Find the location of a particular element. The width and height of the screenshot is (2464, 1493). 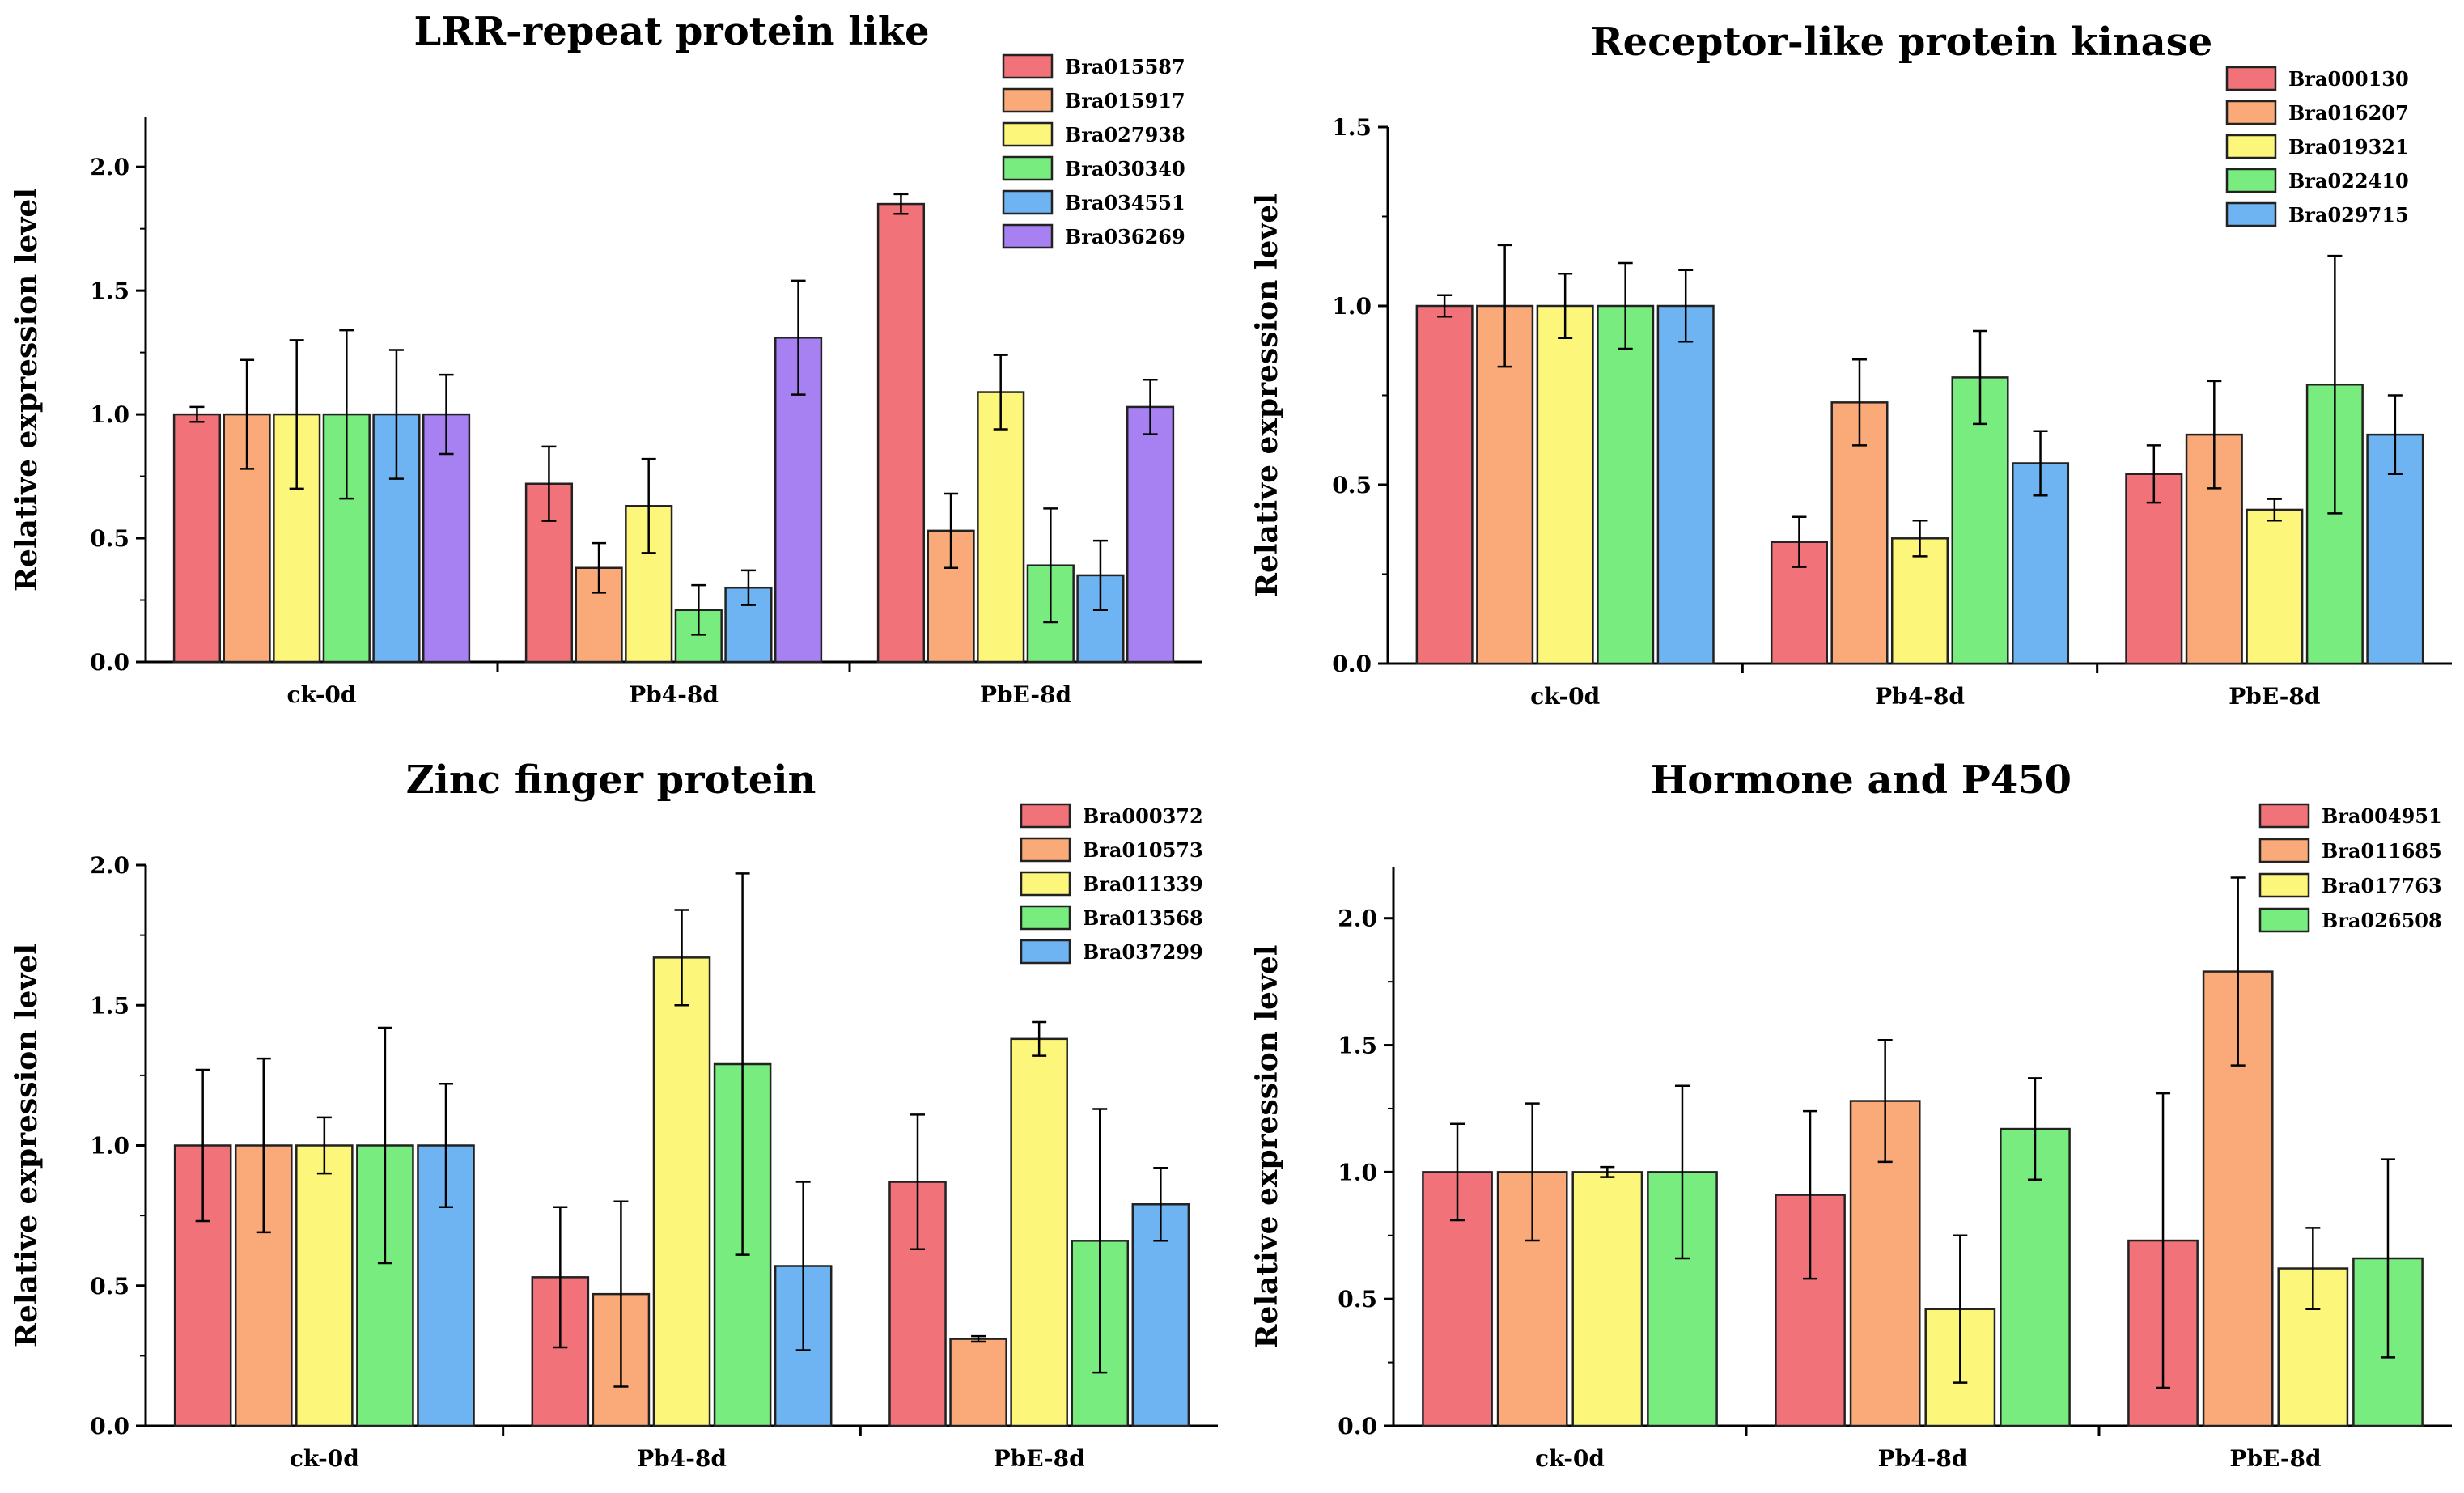

legend-label: Bra030340 is located at coordinates (1125, 169).